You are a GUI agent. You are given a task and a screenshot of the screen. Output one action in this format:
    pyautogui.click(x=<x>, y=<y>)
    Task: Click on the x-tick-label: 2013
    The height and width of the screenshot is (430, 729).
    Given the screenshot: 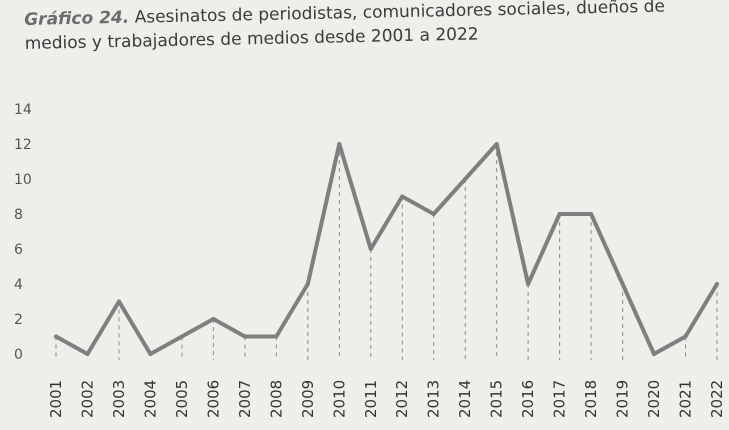 What is the action you would take?
    pyautogui.click(x=434, y=399)
    